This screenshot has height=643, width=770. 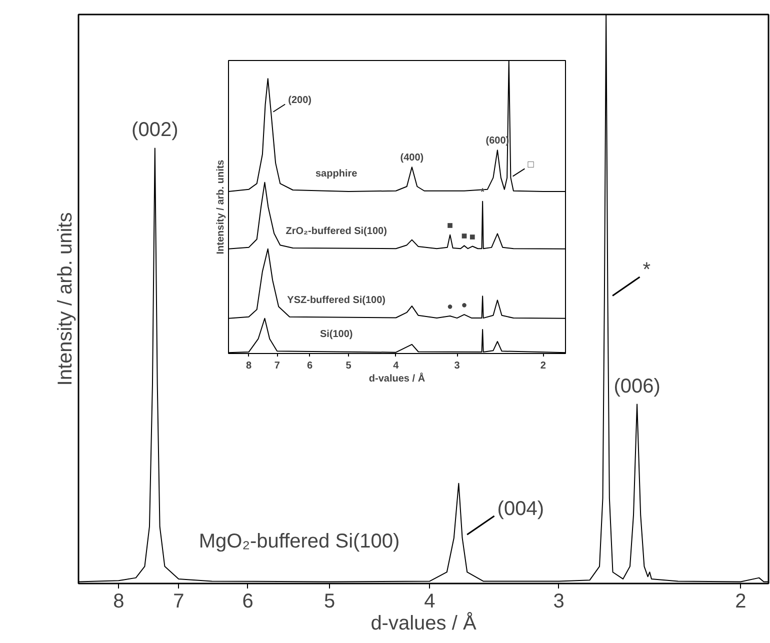 What do you see at coordinates (300, 100) in the screenshot?
I see `annotation: (200)` at bounding box center [300, 100].